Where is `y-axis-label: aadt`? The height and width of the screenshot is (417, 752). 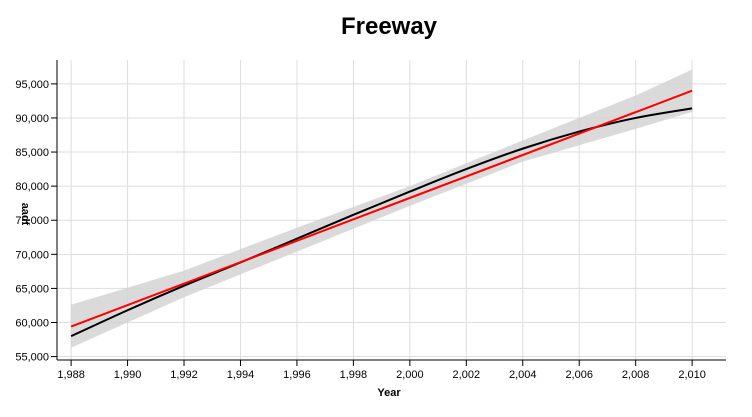
y-axis-label: aadt is located at coordinates (25, 214).